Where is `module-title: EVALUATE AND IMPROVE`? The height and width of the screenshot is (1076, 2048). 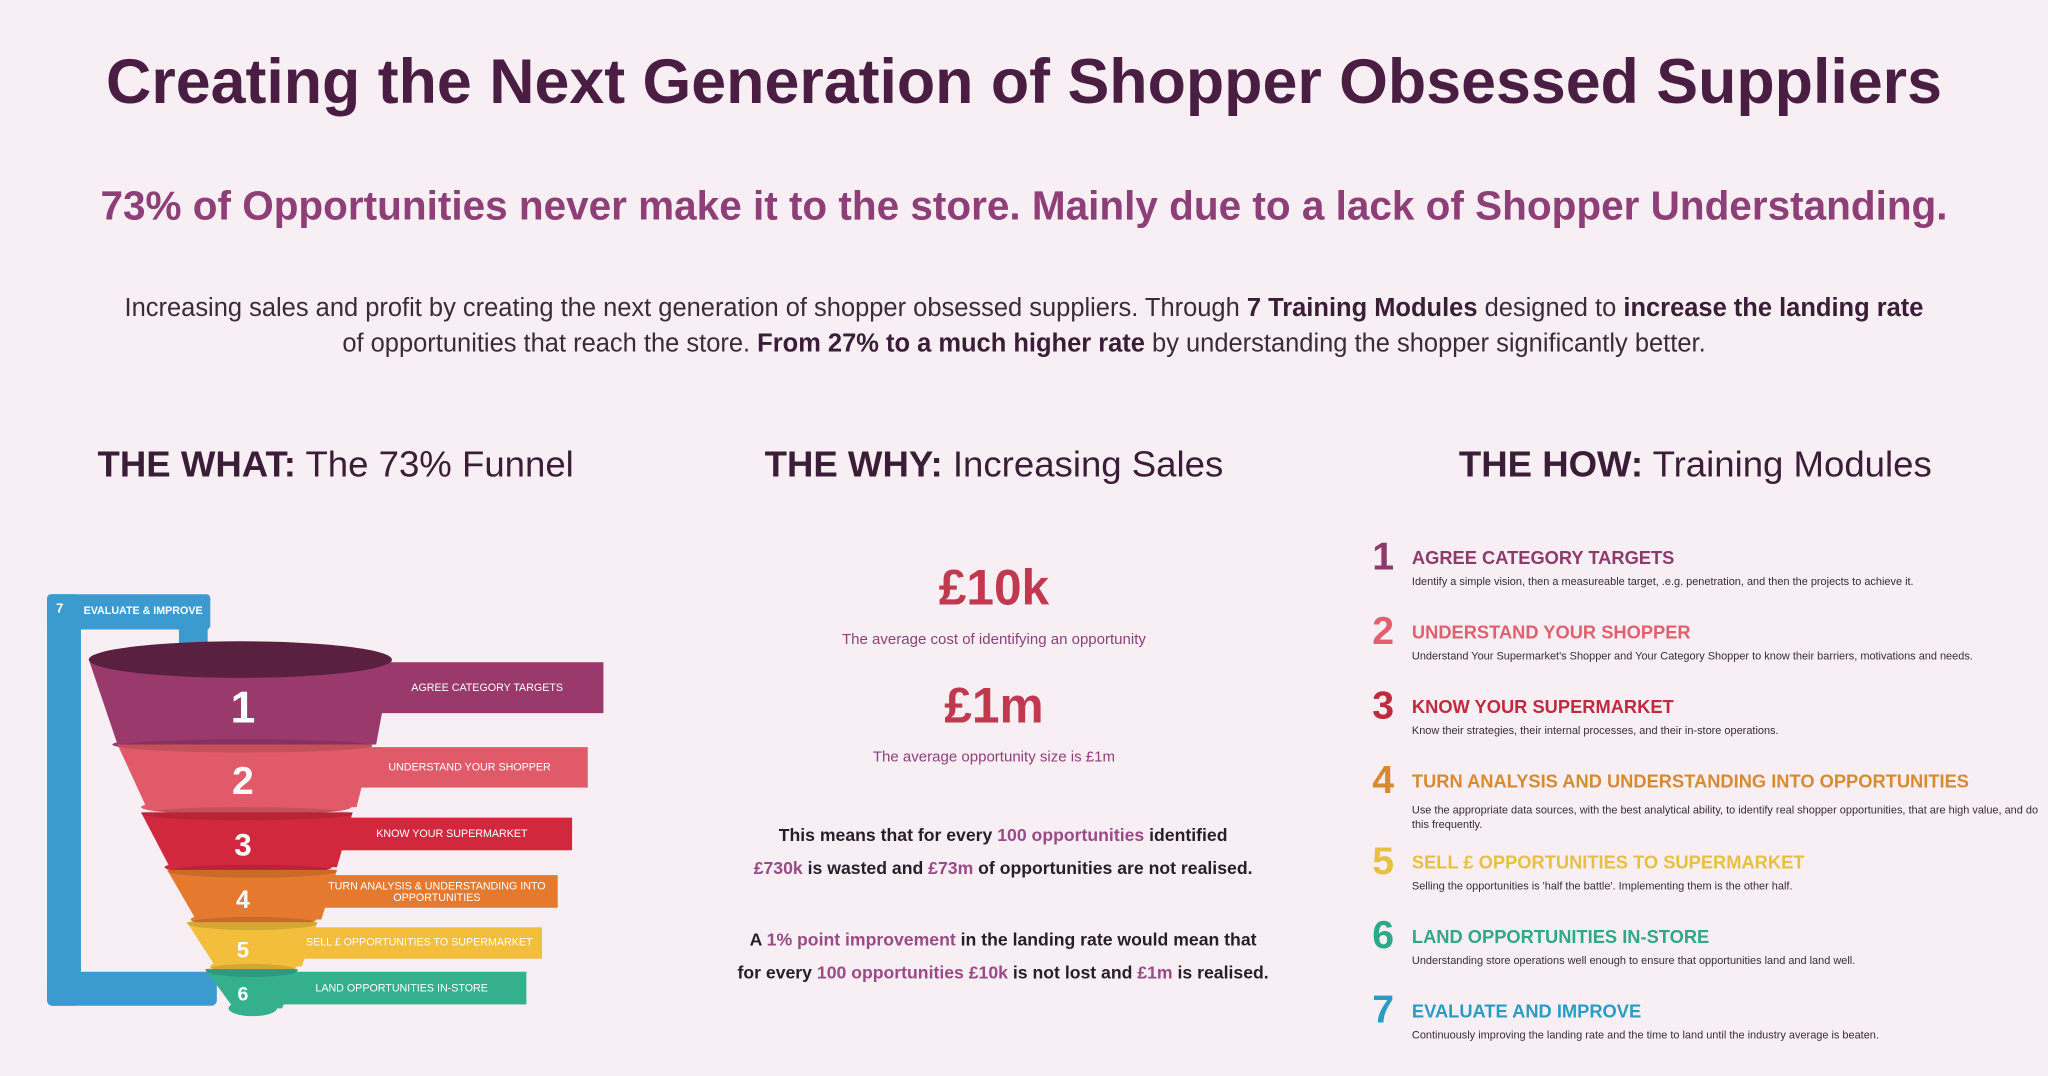
module-title: EVALUATE AND IMPROVE is located at coordinates (1526, 1011).